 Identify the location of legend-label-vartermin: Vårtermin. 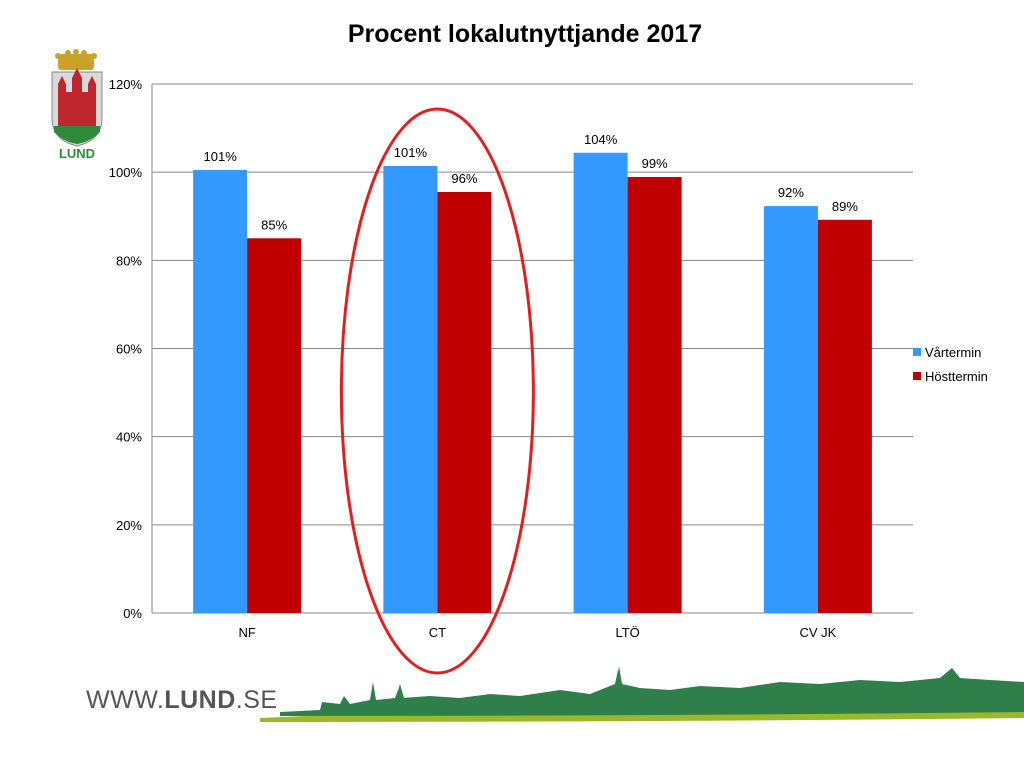
(953, 352).